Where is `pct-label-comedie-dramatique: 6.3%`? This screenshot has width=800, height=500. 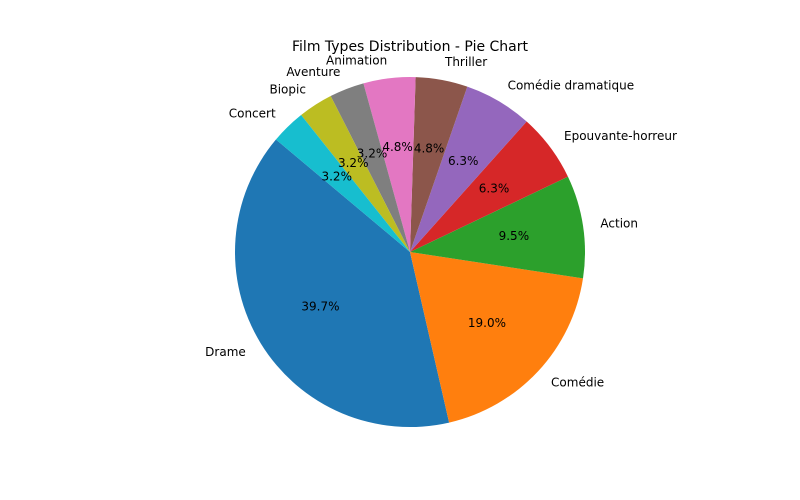
pct-label-comedie-dramatique: 6.3% is located at coordinates (463, 161).